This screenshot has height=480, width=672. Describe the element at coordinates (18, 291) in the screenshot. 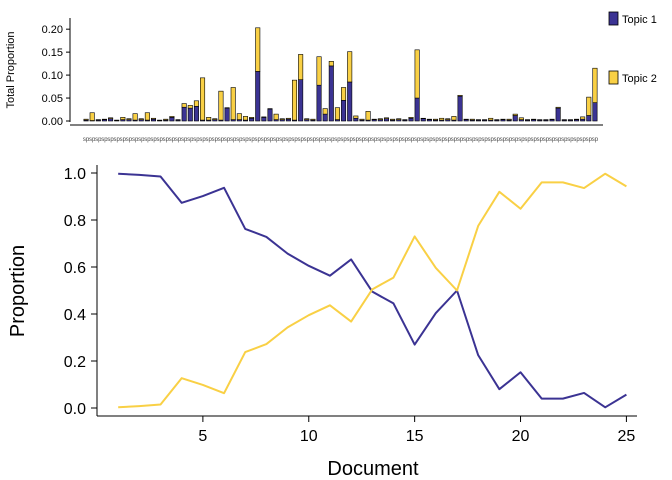

I see `bottom-y-axis-label: Proportion` at that location.